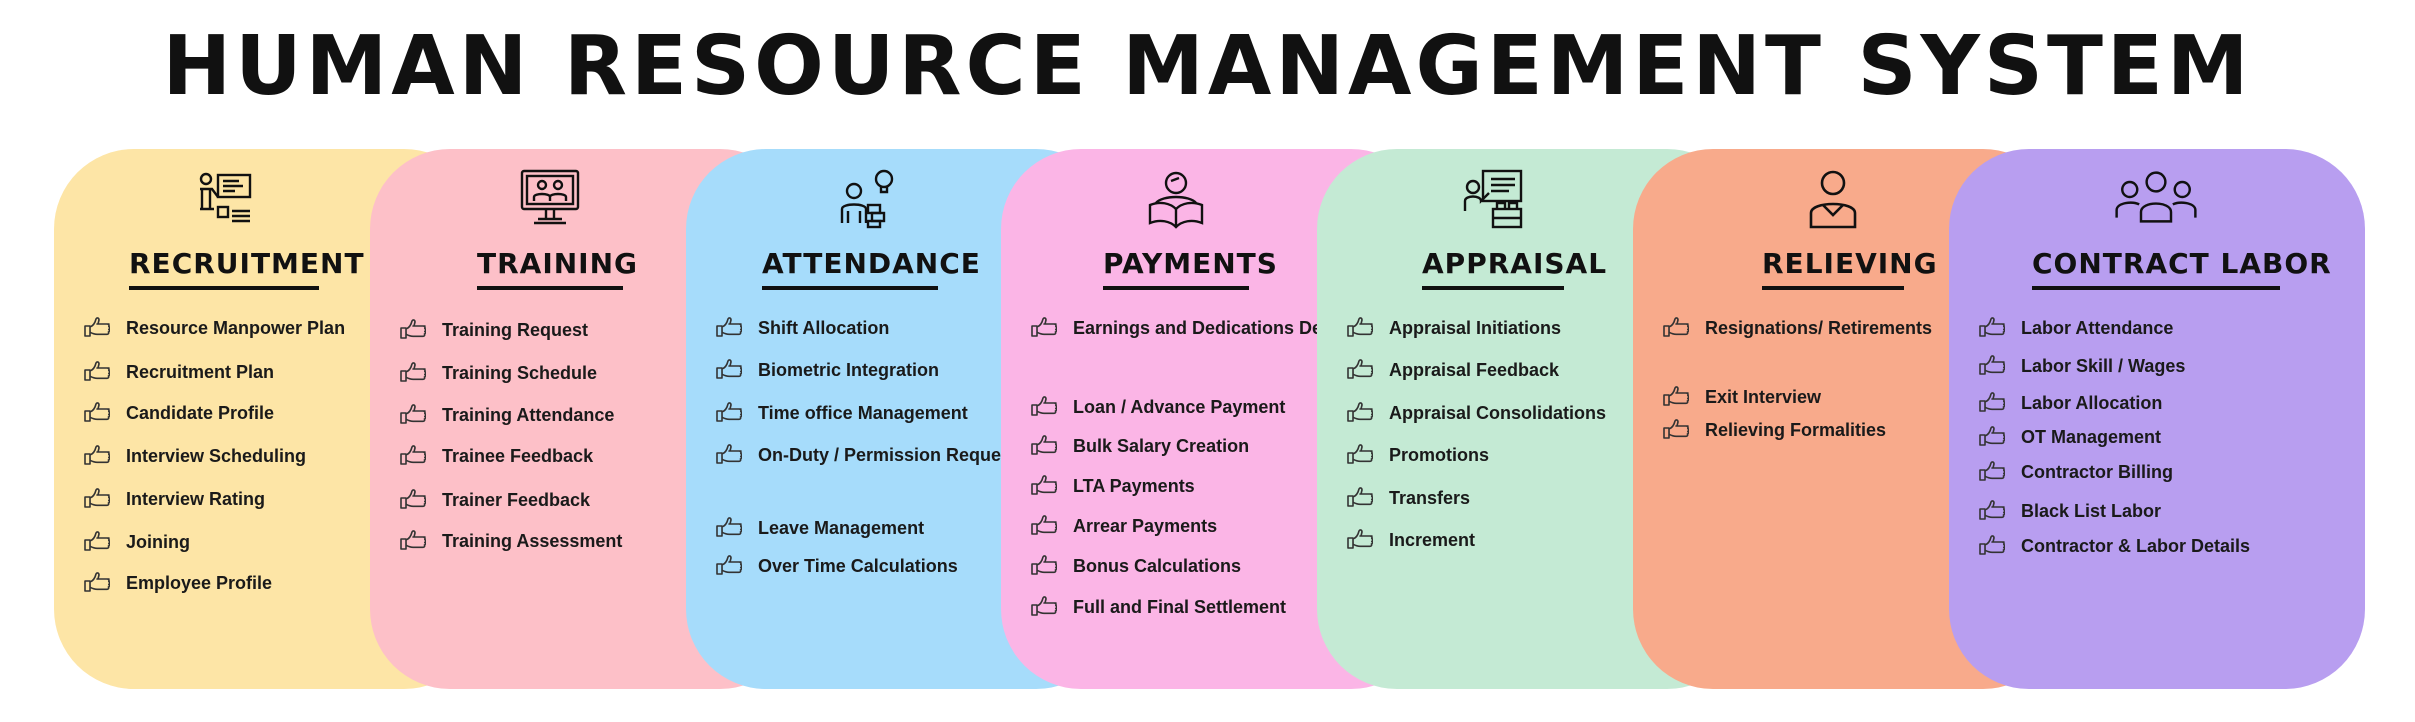 The height and width of the screenshot is (722, 2415). What do you see at coordinates (841, 528) in the screenshot?
I see `list-item-label: Leave Management` at bounding box center [841, 528].